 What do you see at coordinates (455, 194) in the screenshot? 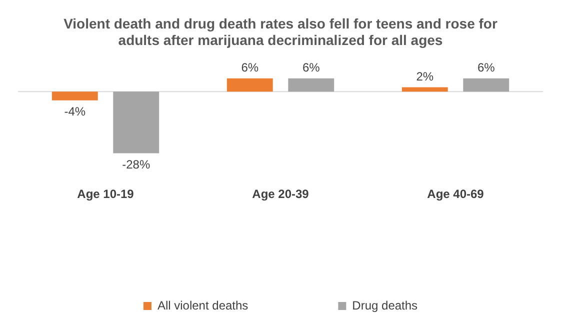
I see `x-tick-label: Age 40-69` at bounding box center [455, 194].